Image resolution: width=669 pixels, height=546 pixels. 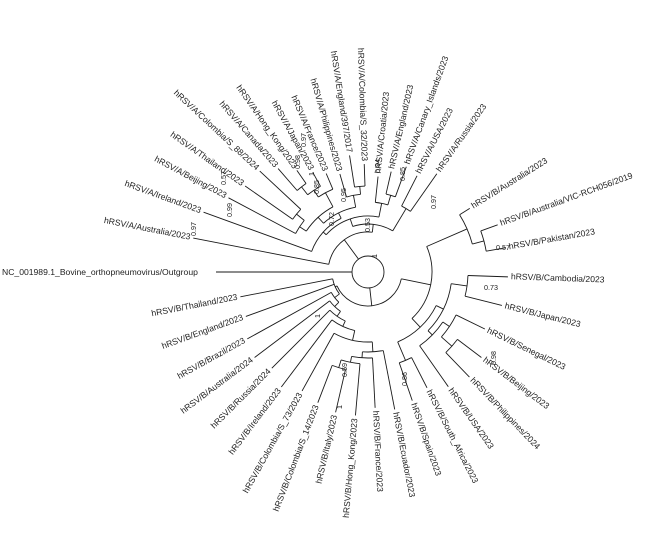 I want to click on leaf-label: hRSV/B/Japan/2023, so click(x=543, y=315).